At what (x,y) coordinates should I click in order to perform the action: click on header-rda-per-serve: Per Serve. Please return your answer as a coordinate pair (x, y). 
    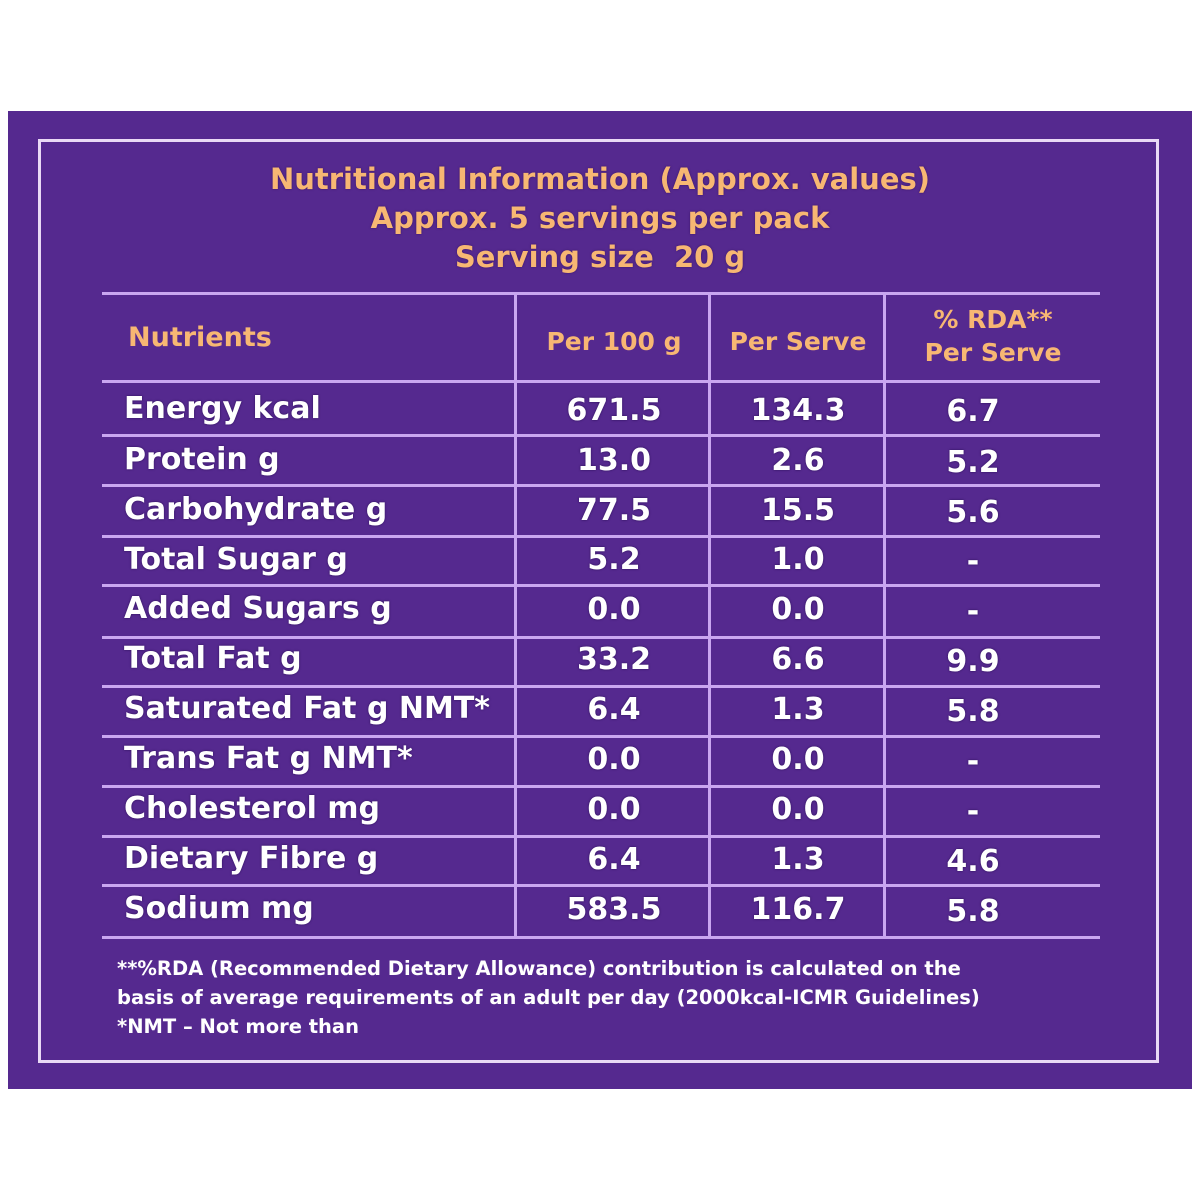
    Looking at the image, I should click on (993, 352).